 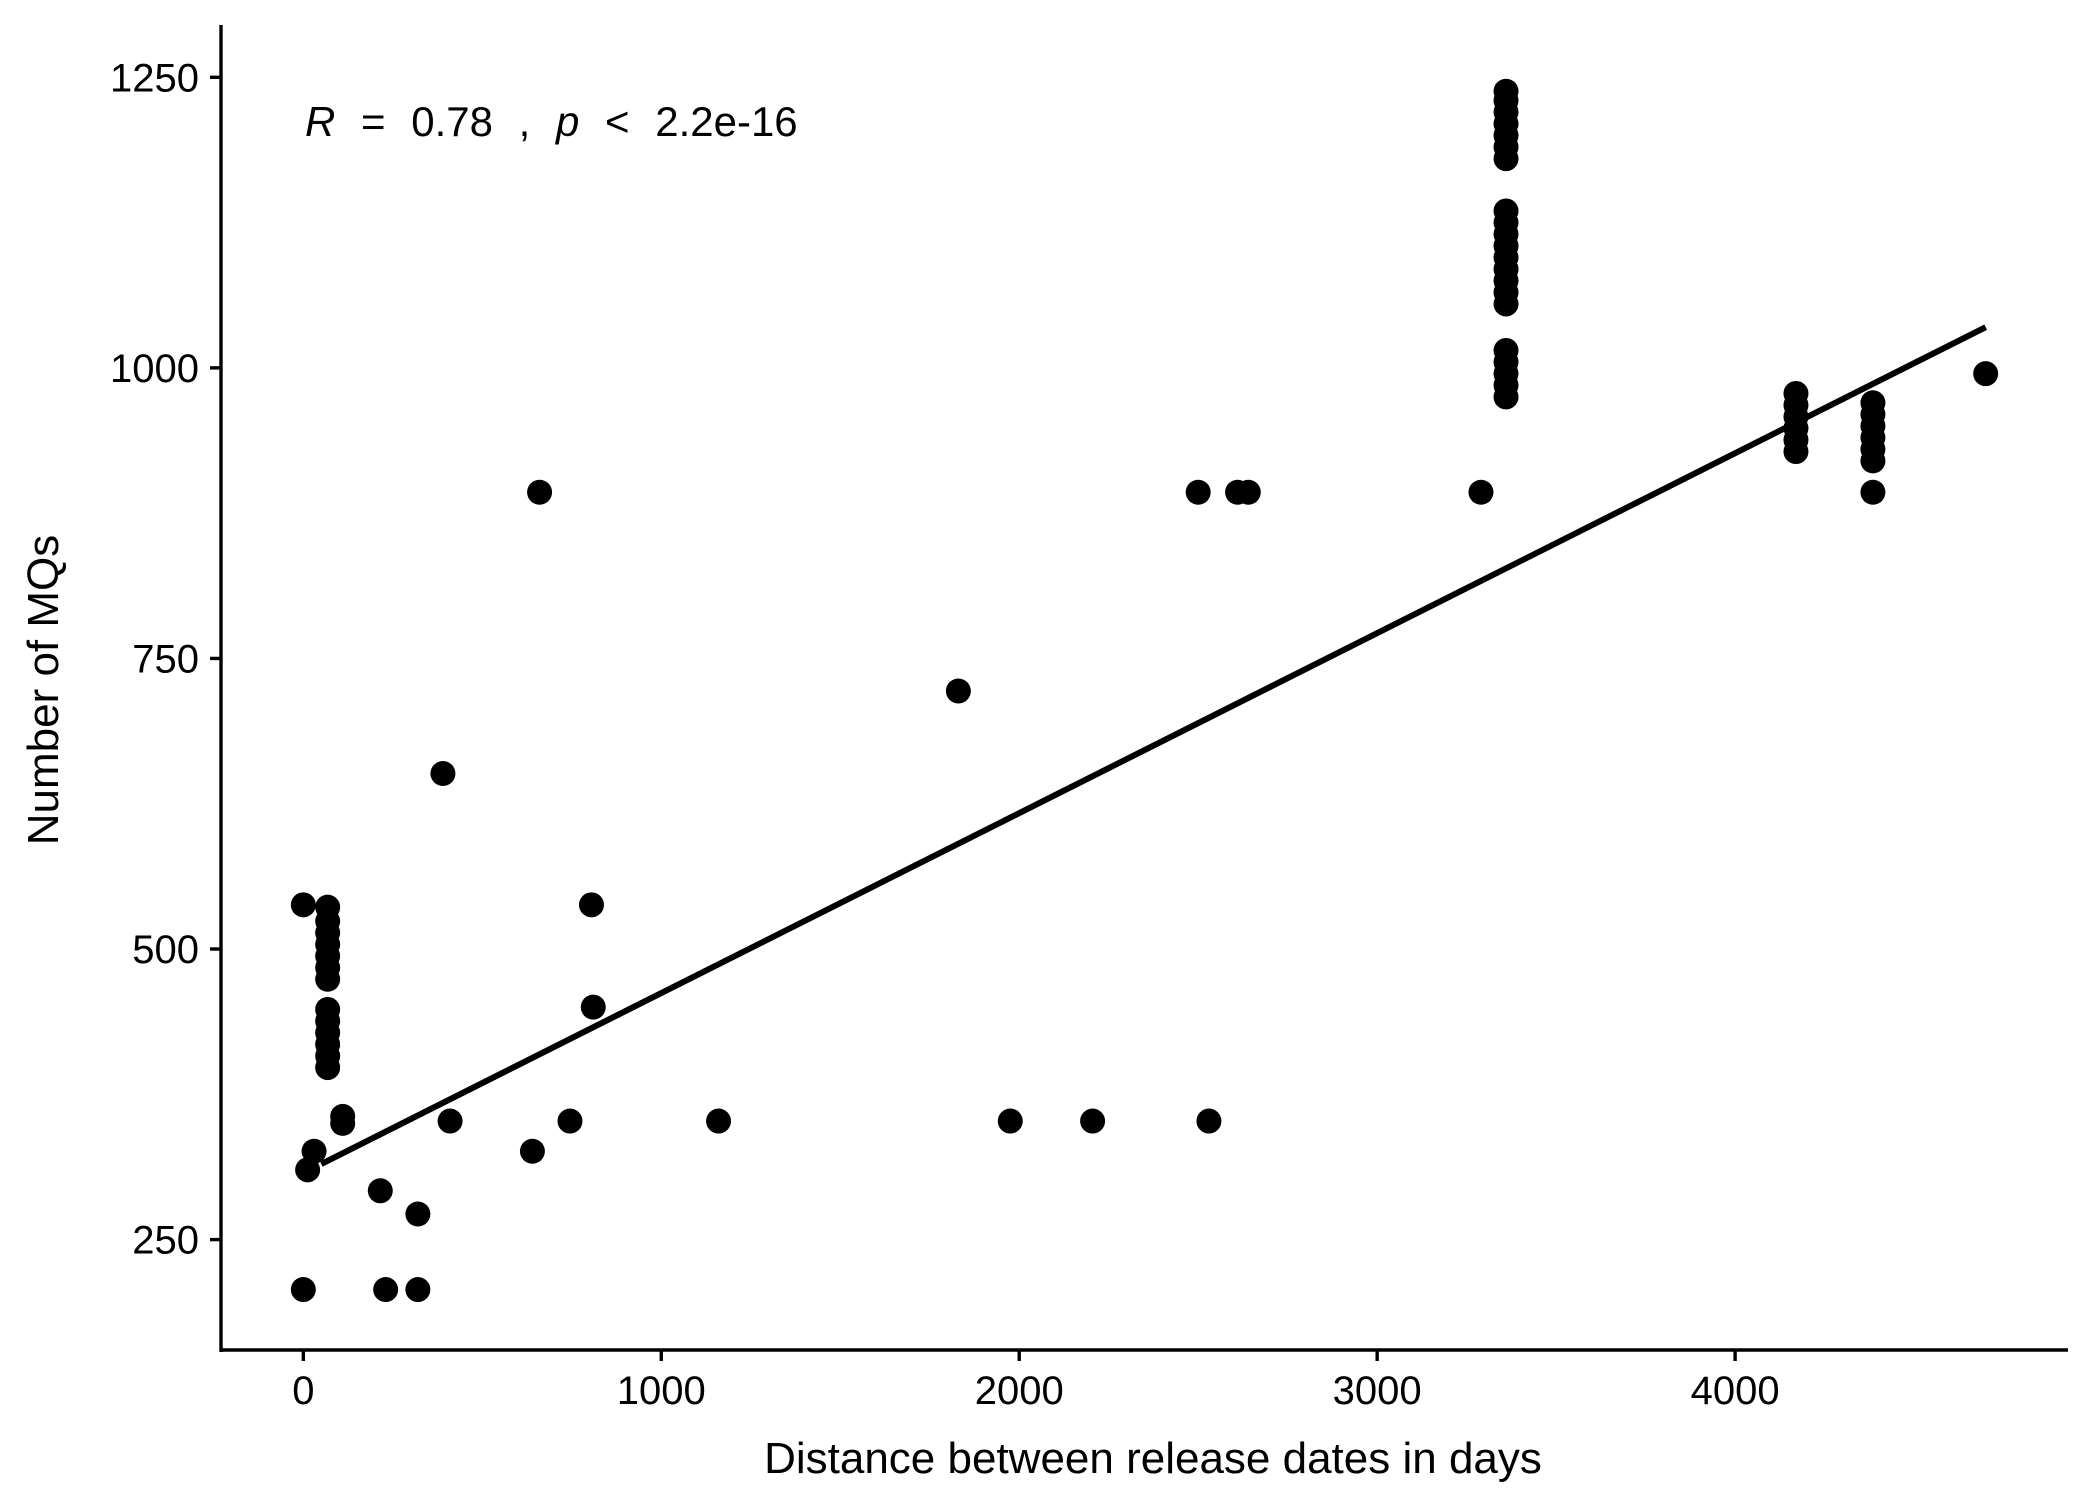 I want to click on x-ticks: 0 1000 2000 3000 4000, so click(x=1036, y=1381).